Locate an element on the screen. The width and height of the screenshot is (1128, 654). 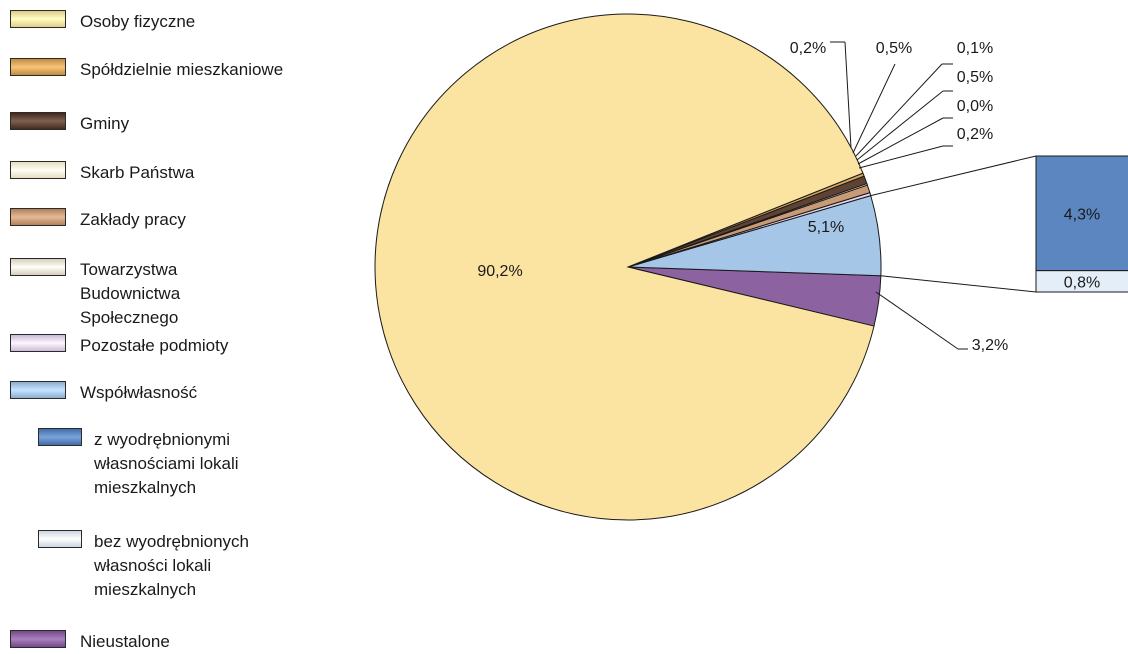
legend-item-osoby-fizyczne: Osoby fizyczne is located at coordinates (102, 22).